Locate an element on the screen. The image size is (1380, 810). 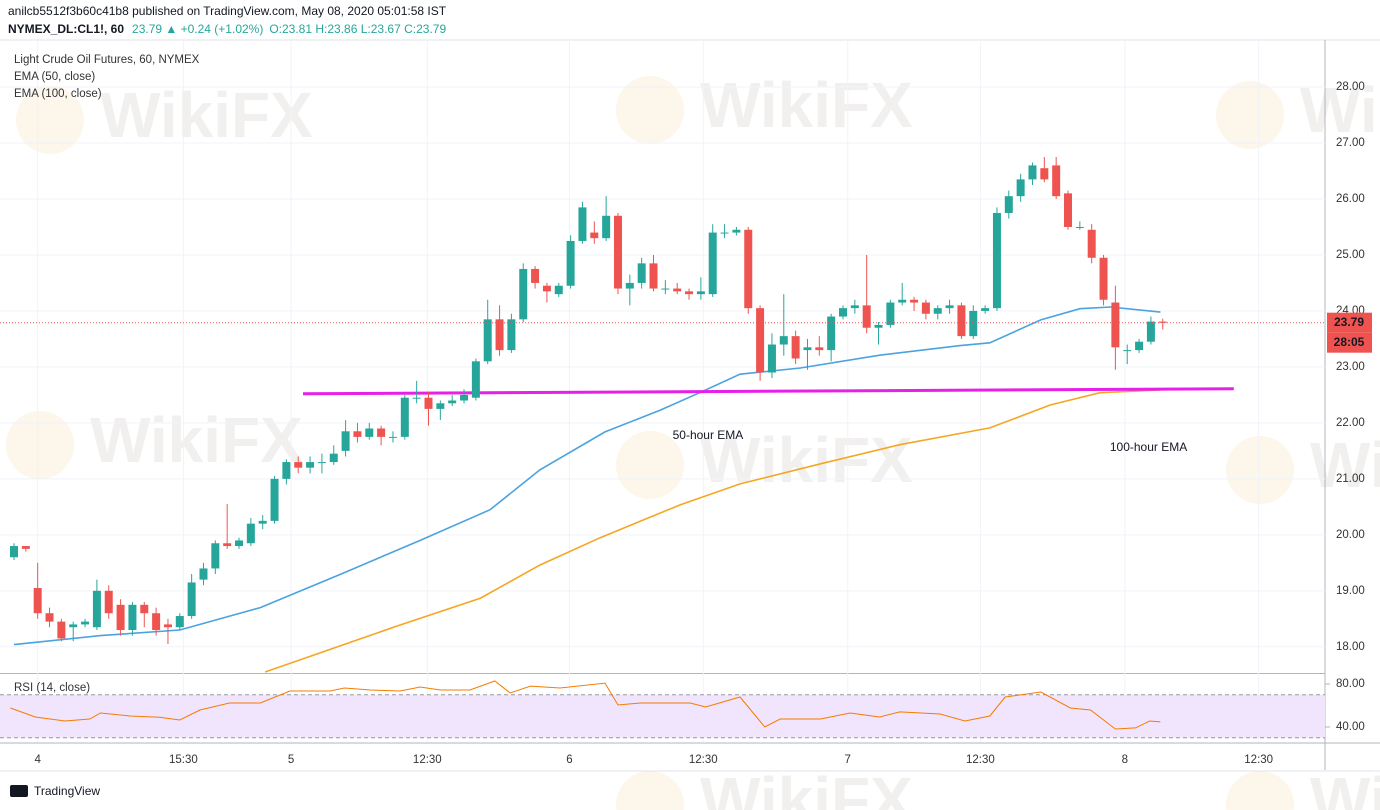
x-tick-label: 4 is located at coordinates (37, 760).